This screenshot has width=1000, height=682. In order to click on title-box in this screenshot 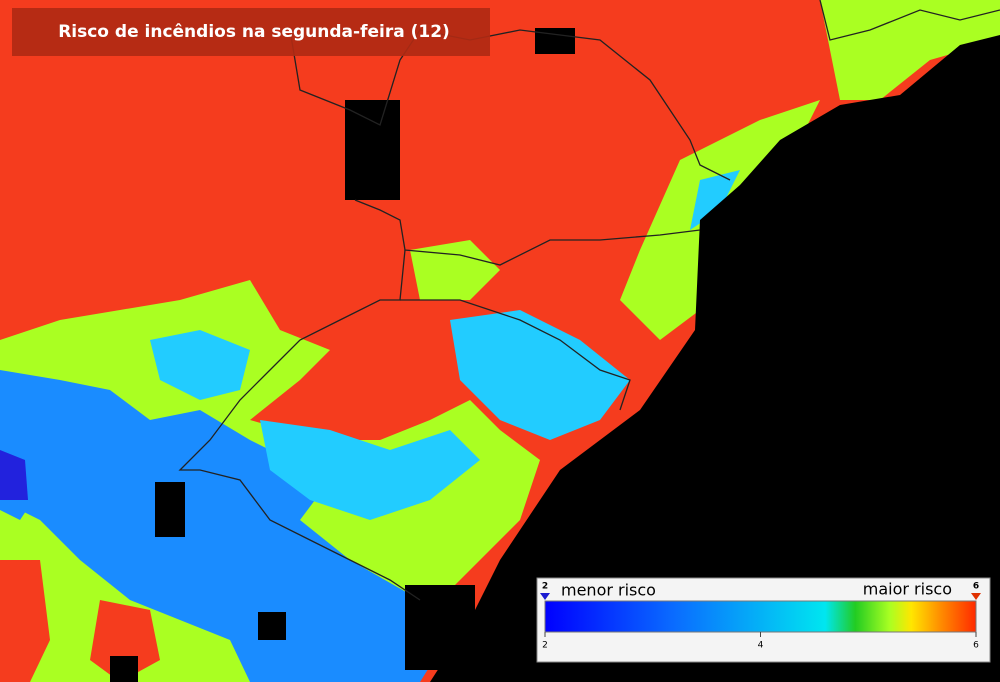, I will do `click(251, 32)`.